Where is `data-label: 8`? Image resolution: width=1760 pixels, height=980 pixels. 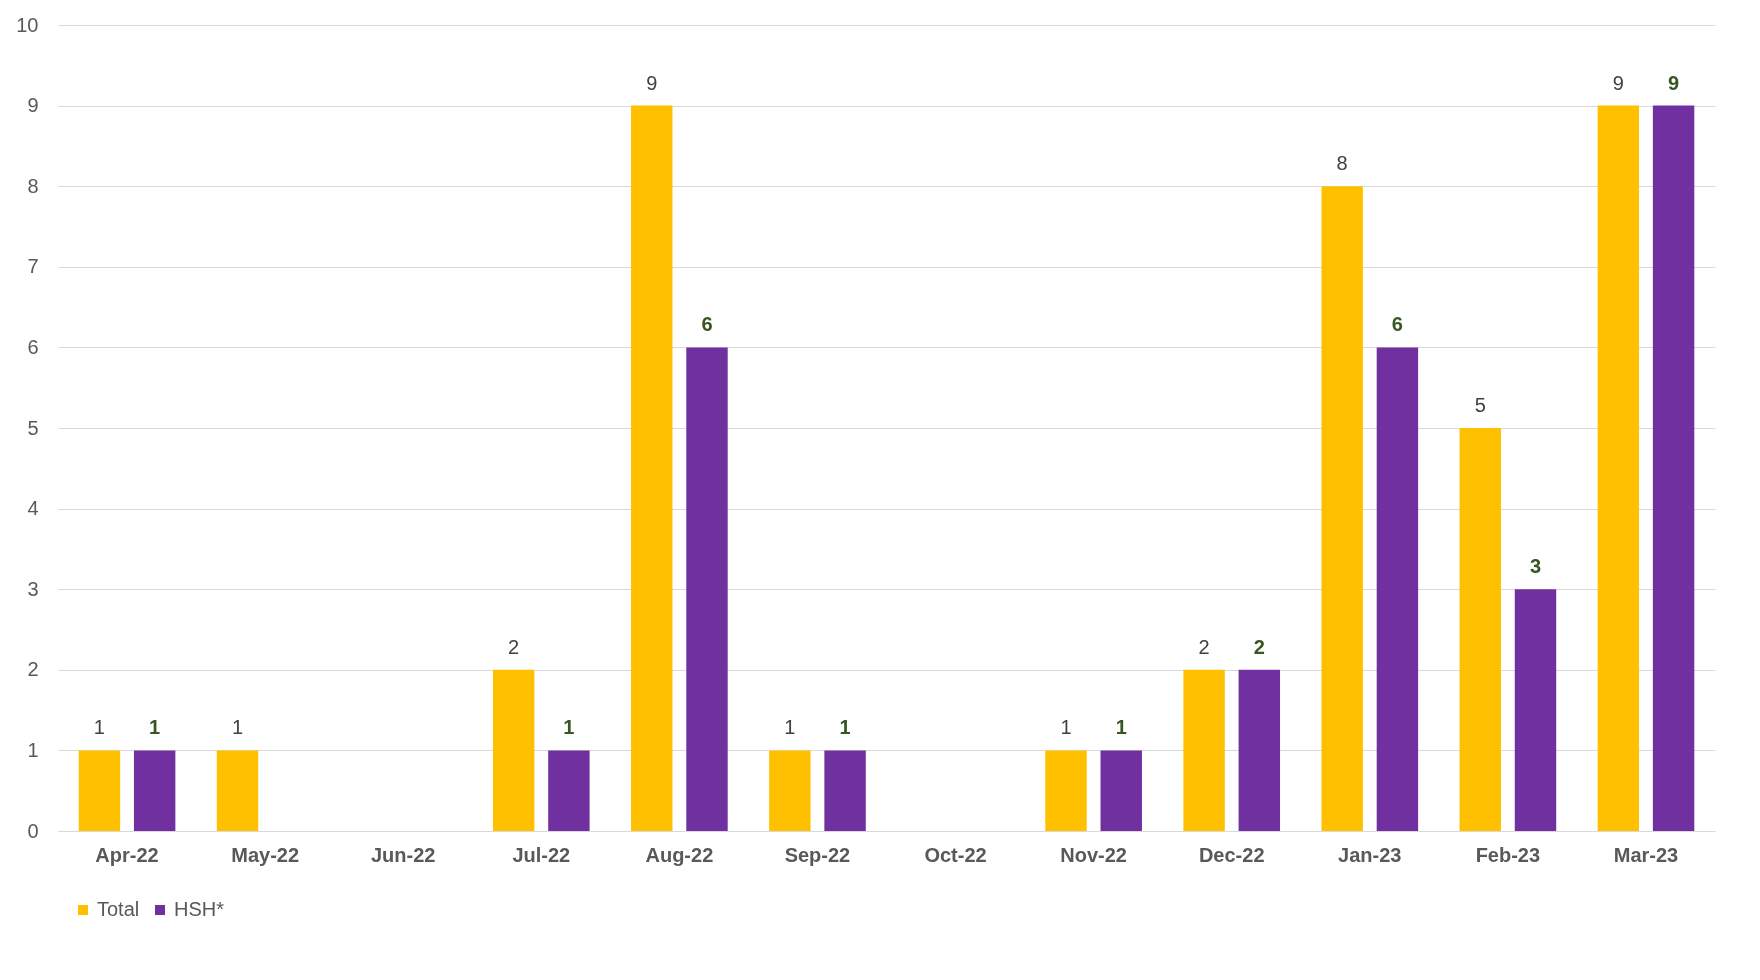 data-label: 8 is located at coordinates (1342, 163).